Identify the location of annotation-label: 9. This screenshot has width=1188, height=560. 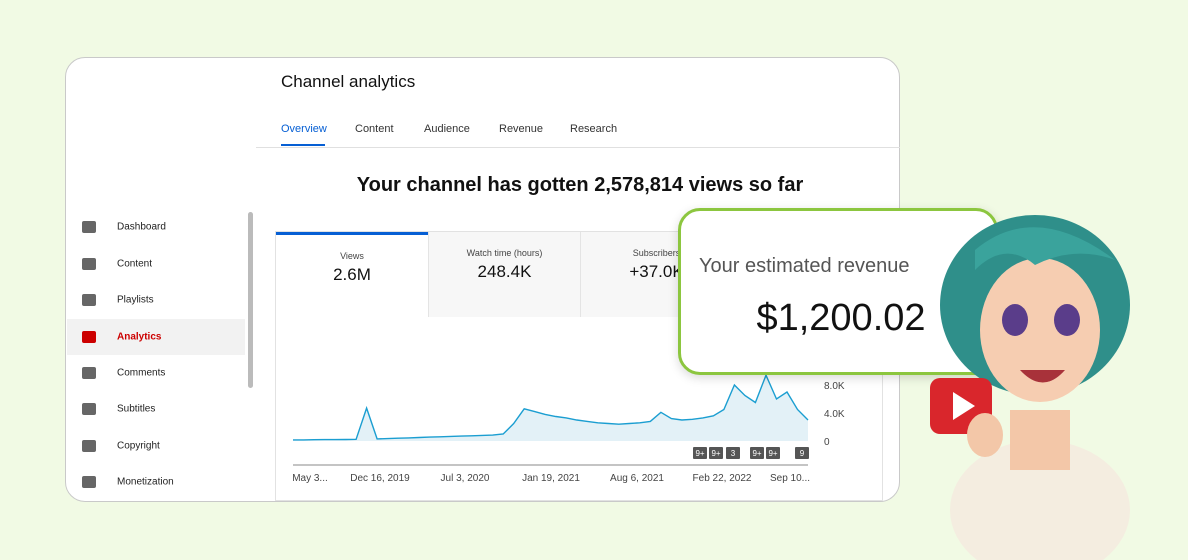
(802, 453).